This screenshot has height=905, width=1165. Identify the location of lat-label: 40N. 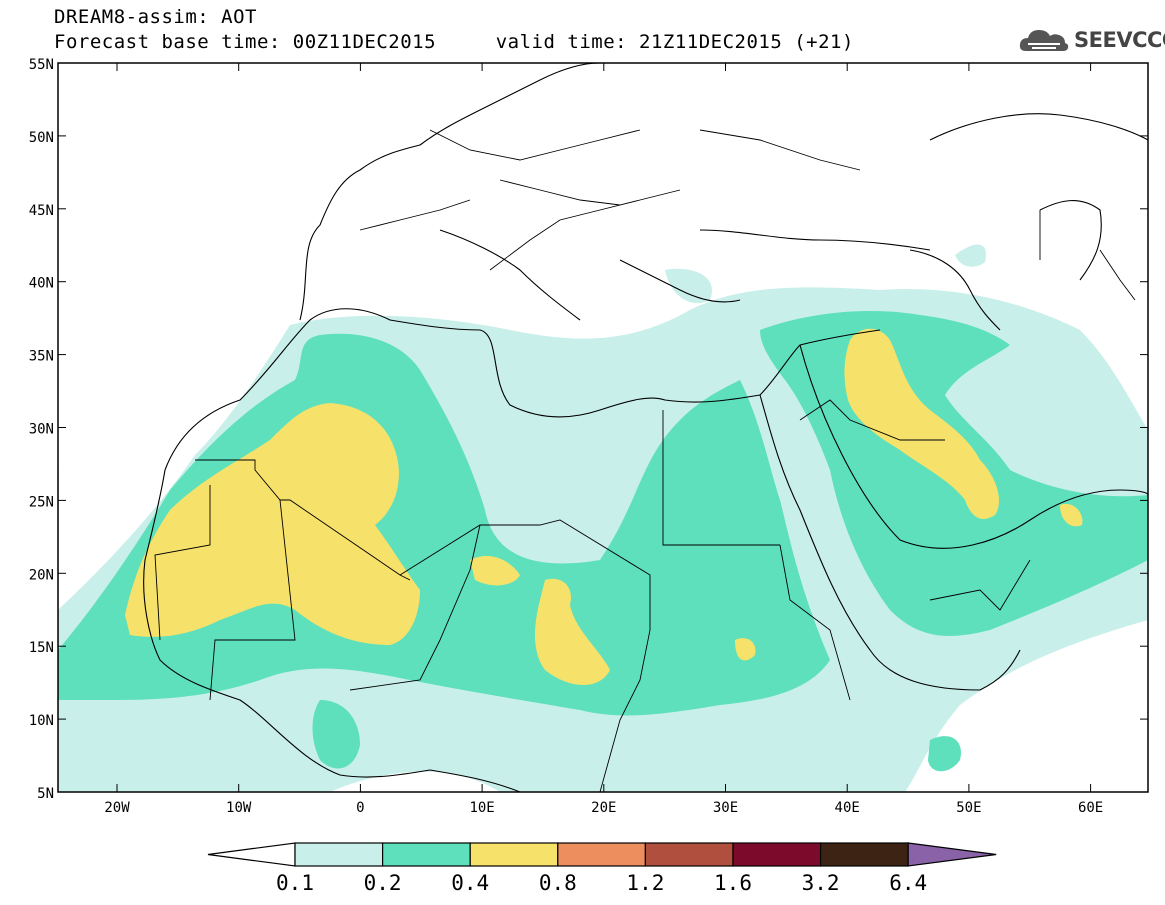
(41, 284).